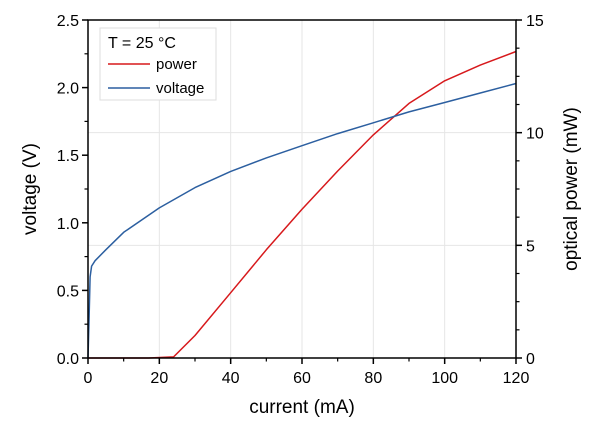 This screenshot has width=600, height=424. What do you see at coordinates (30, 189) in the screenshot?
I see `y-axis-label: voltage (V)` at bounding box center [30, 189].